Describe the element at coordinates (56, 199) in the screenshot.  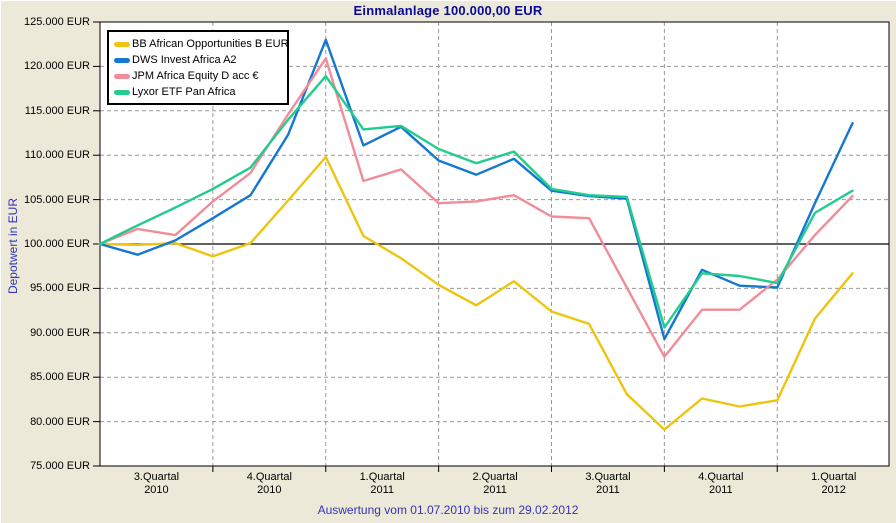
I see `y-tick-label: 105.000 EUR` at that location.